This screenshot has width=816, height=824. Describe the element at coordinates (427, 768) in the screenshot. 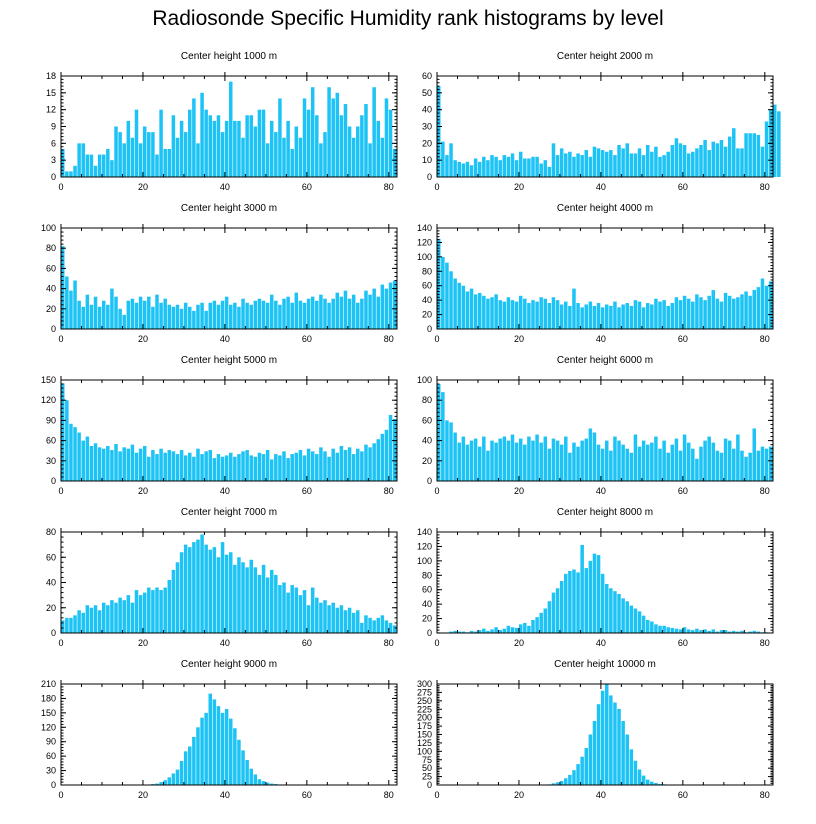

I see `y-tick-label: 50` at that location.